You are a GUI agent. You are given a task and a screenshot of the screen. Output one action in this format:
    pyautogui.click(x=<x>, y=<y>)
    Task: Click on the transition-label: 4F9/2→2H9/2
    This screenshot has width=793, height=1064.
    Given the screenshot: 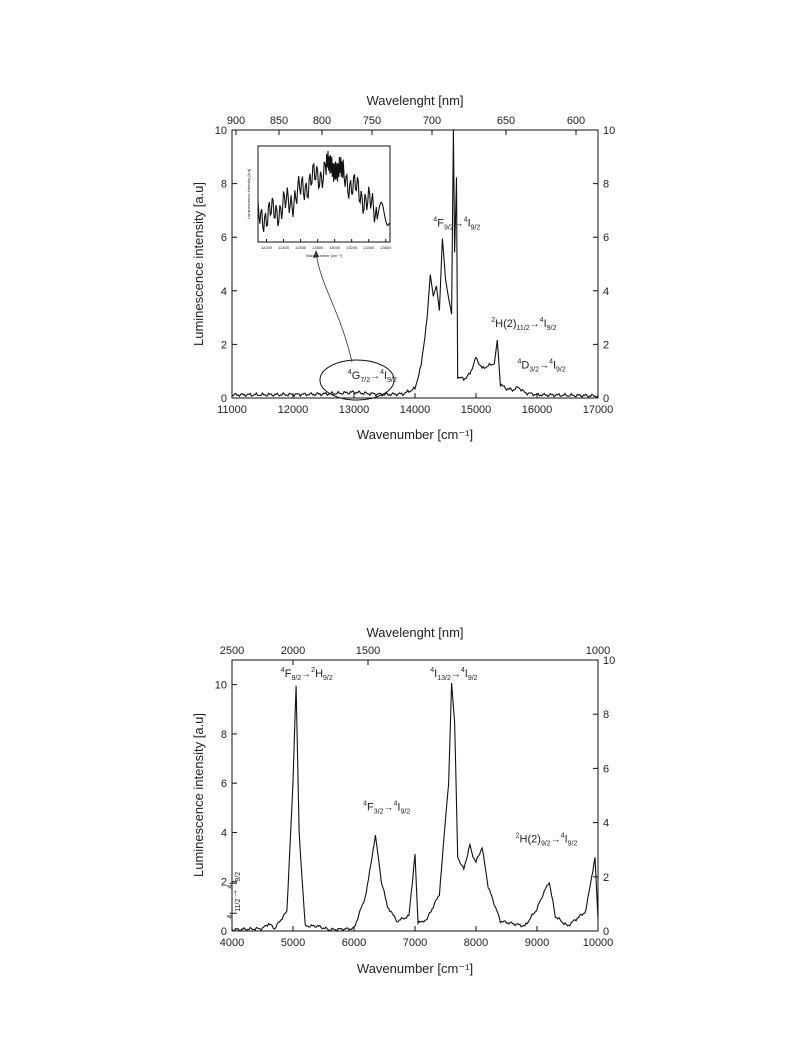 What is the action you would take?
    pyautogui.click(x=307, y=674)
    